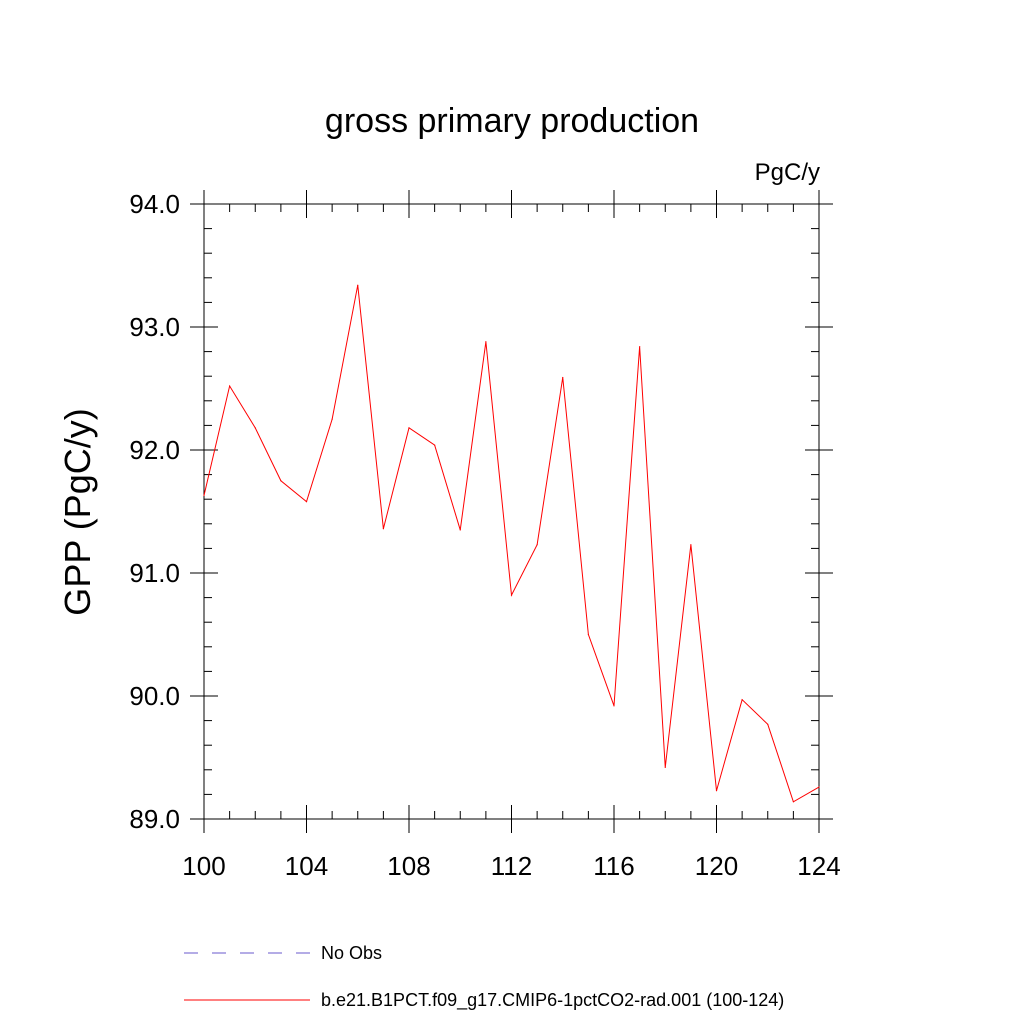 The width and height of the screenshot is (1024, 1024). Describe the element at coordinates (154, 511) in the screenshot. I see `y-tick-labels: 89.0 90.0 91.0 92.0 93.0 94.0` at that location.